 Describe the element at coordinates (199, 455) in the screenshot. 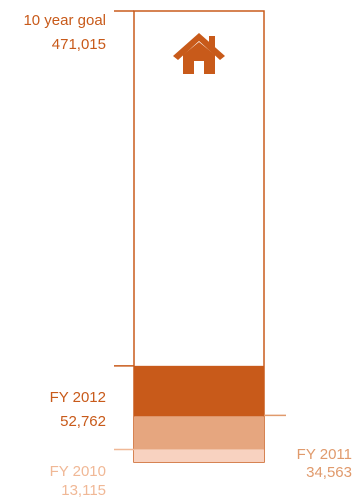

I see `bar-segment-fy2010` at that location.